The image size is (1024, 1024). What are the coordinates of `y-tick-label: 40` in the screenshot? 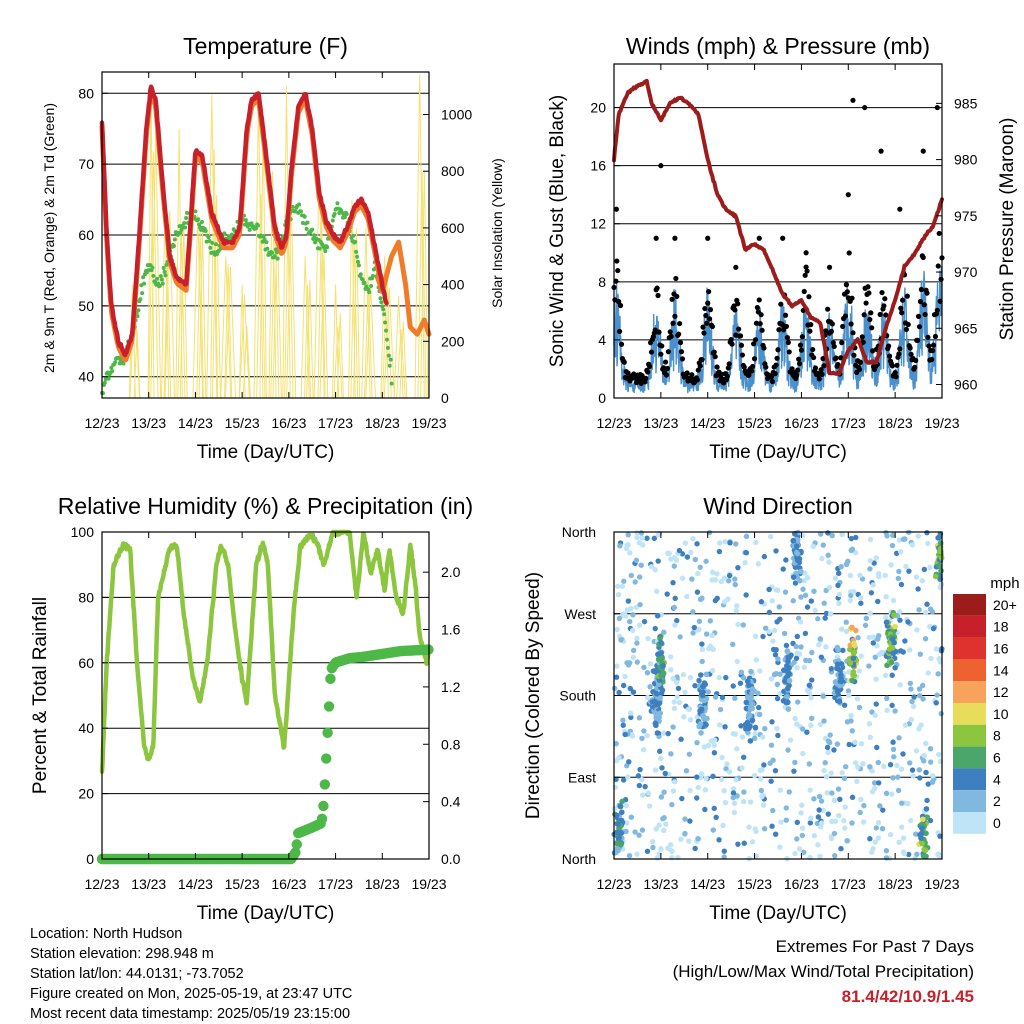 It's located at (86, 377).